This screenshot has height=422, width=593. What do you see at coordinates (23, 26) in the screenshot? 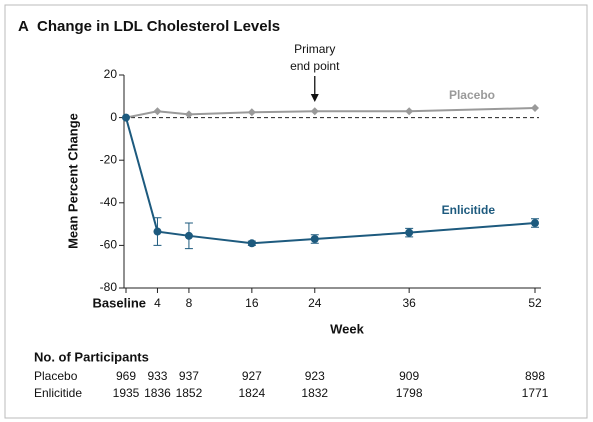
I see `panel-label: A` at bounding box center [23, 26].